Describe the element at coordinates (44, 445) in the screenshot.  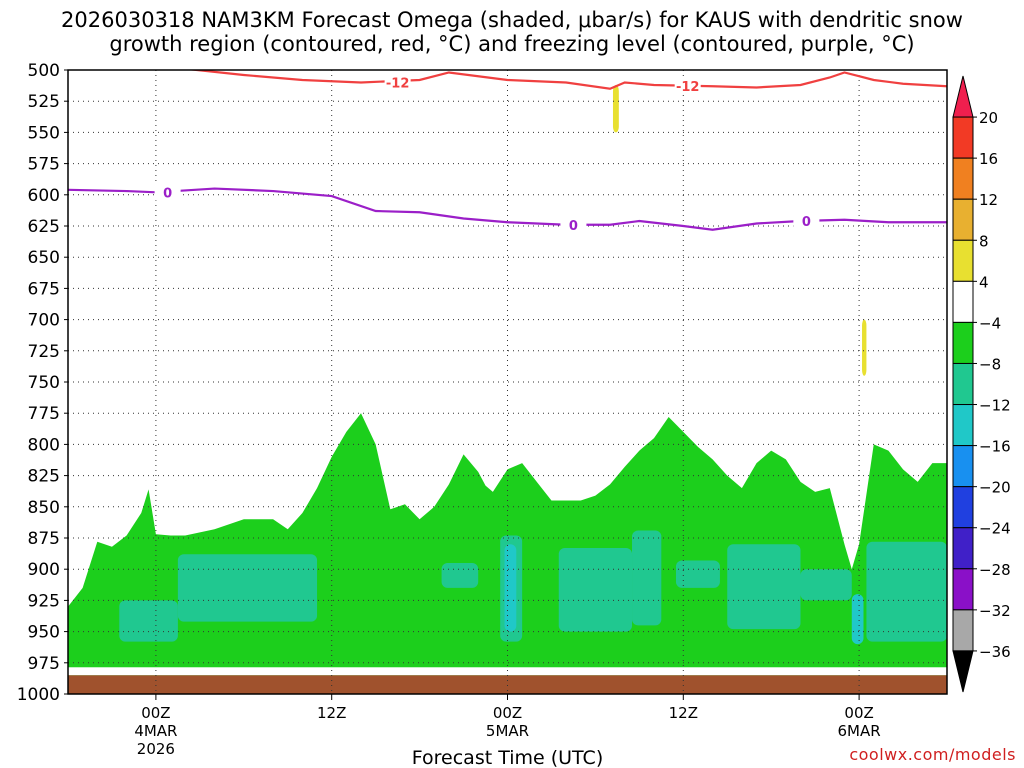
I see `y-tick-label: 800` at that location.